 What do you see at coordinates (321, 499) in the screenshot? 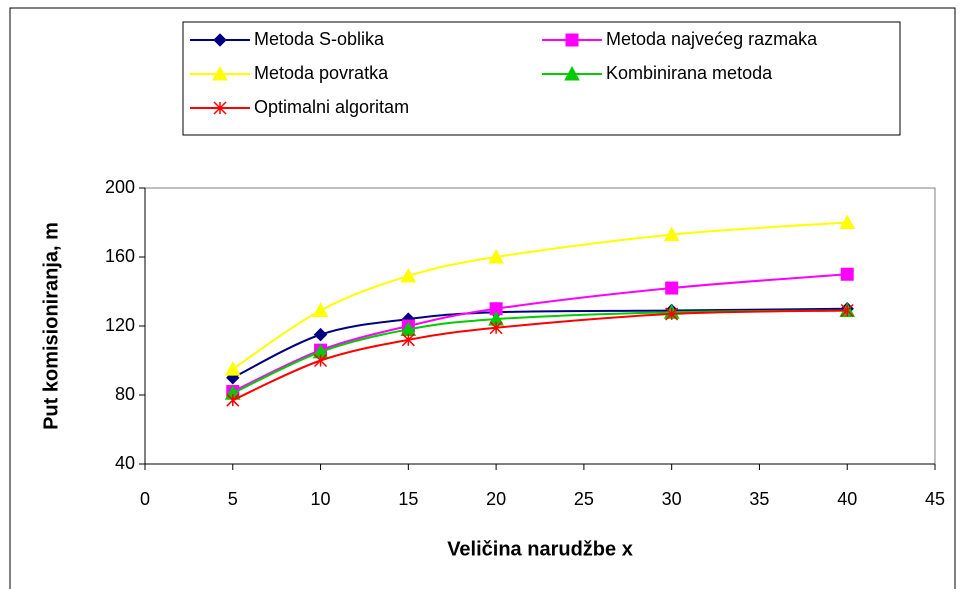
I see `x-tick-label: 10` at bounding box center [321, 499].